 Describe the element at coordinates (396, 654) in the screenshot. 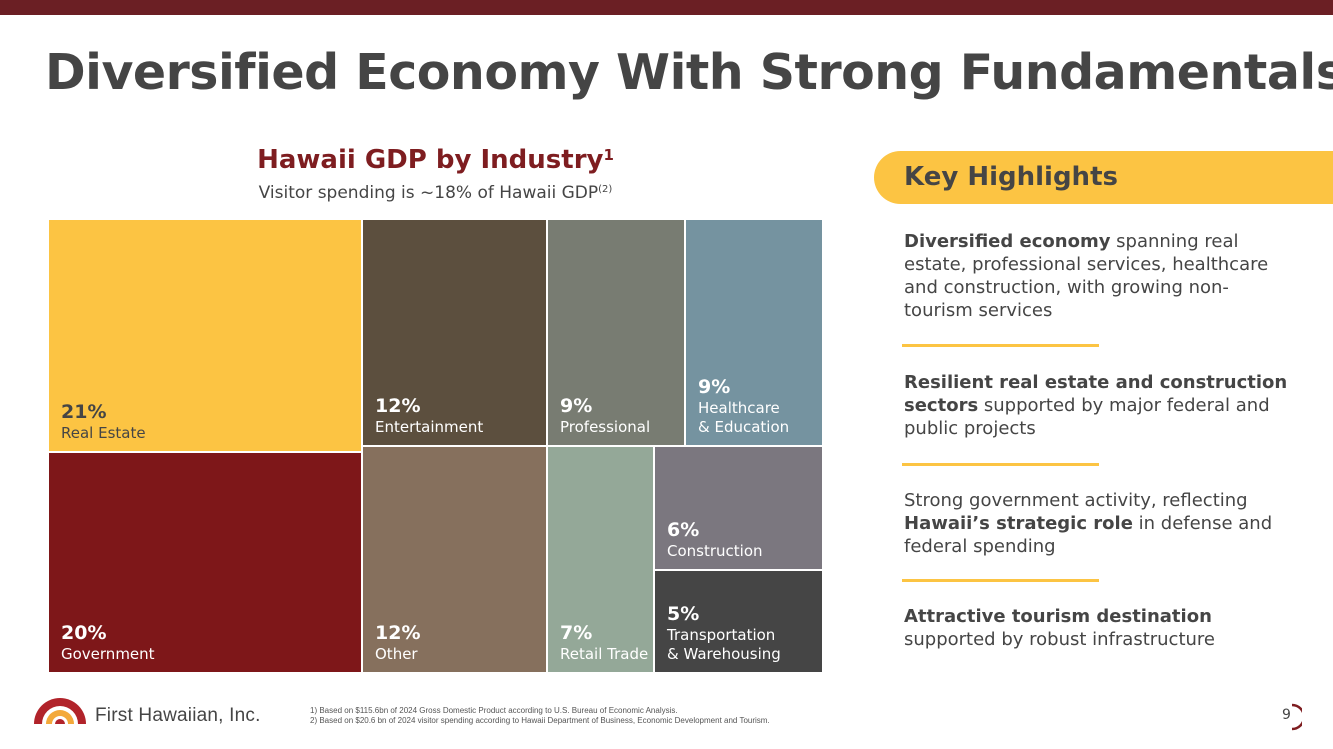

I see `tile-category: Other` at that location.